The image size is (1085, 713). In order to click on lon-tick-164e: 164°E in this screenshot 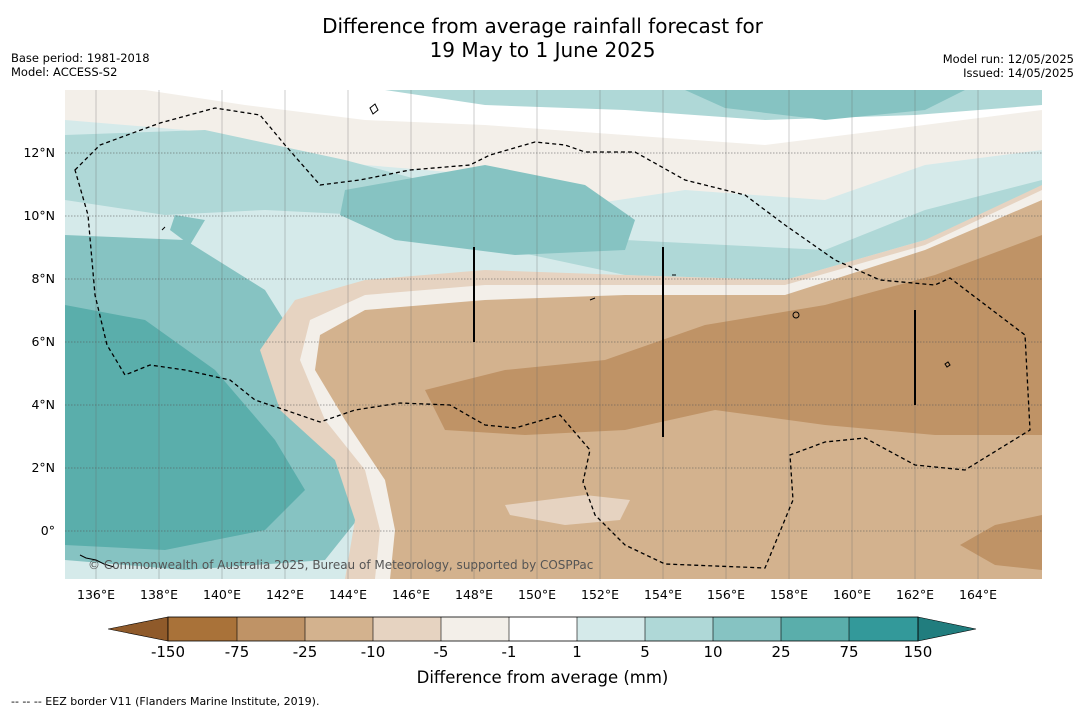, I will do `click(978, 594)`.